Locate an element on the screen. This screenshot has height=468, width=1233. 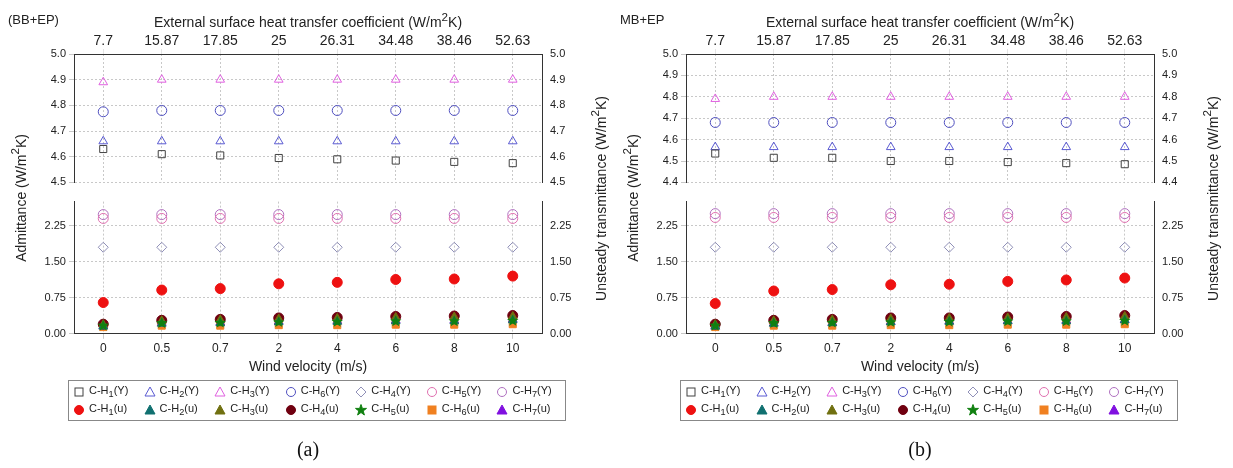
annotation: 15.87 is located at coordinates (774, 39).